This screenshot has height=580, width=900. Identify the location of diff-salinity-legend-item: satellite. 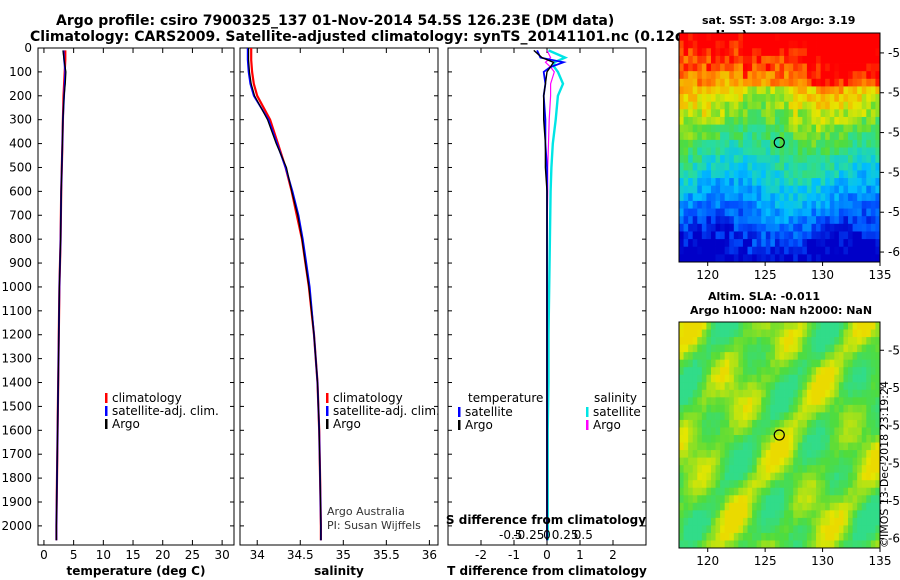
(617, 412).